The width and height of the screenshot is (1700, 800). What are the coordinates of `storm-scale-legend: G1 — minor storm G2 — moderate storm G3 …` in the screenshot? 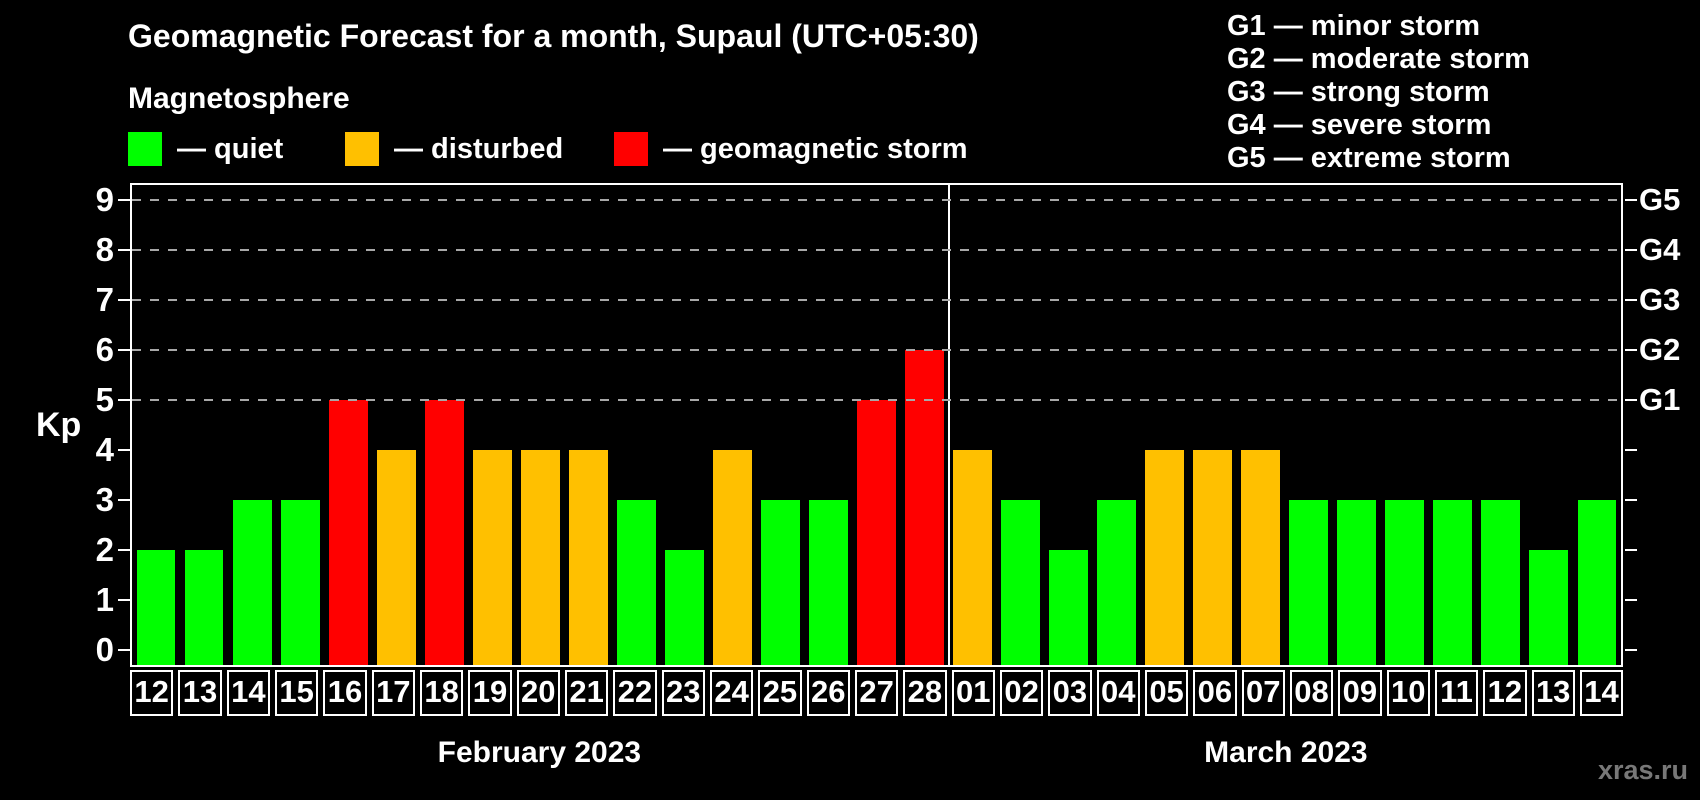 It's located at (1378, 92).